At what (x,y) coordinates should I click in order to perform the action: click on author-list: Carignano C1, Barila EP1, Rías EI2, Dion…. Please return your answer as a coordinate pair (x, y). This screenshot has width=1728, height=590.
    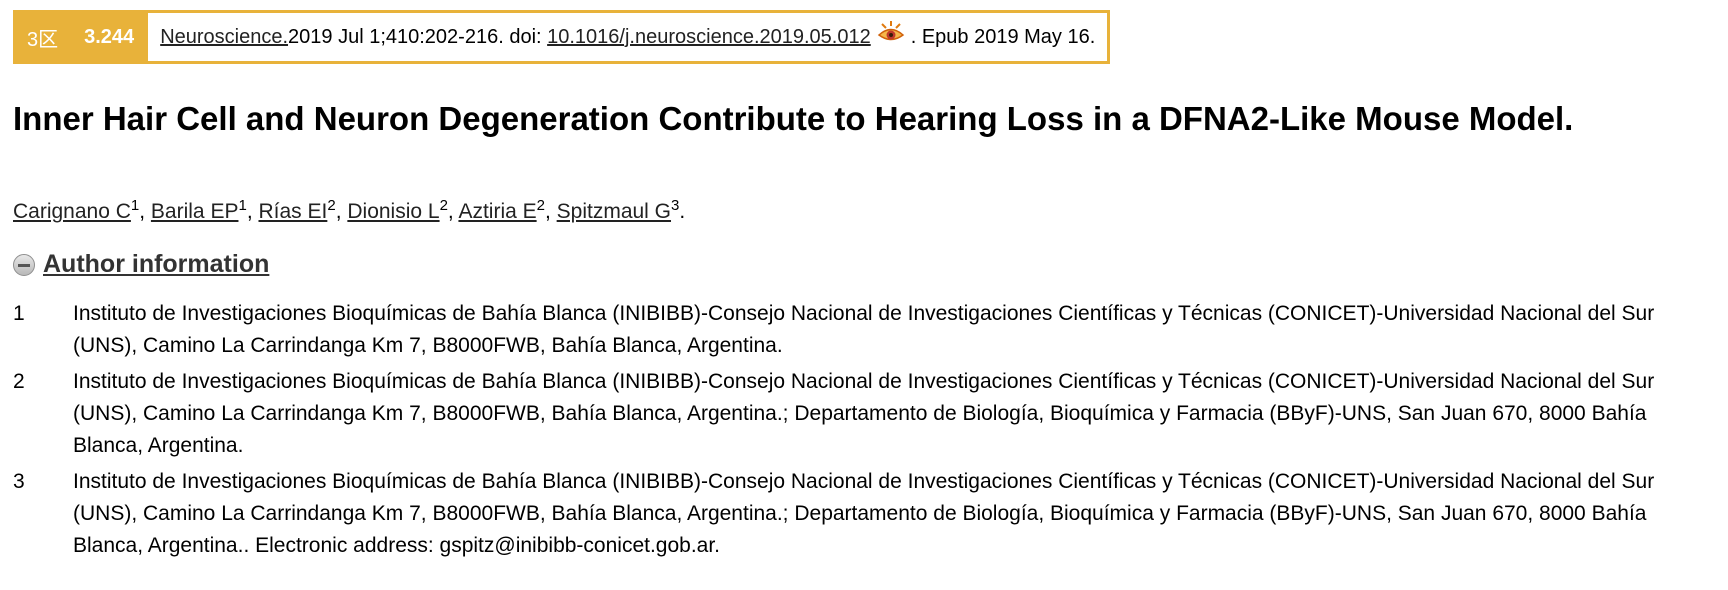
    Looking at the image, I should click on (349, 210).